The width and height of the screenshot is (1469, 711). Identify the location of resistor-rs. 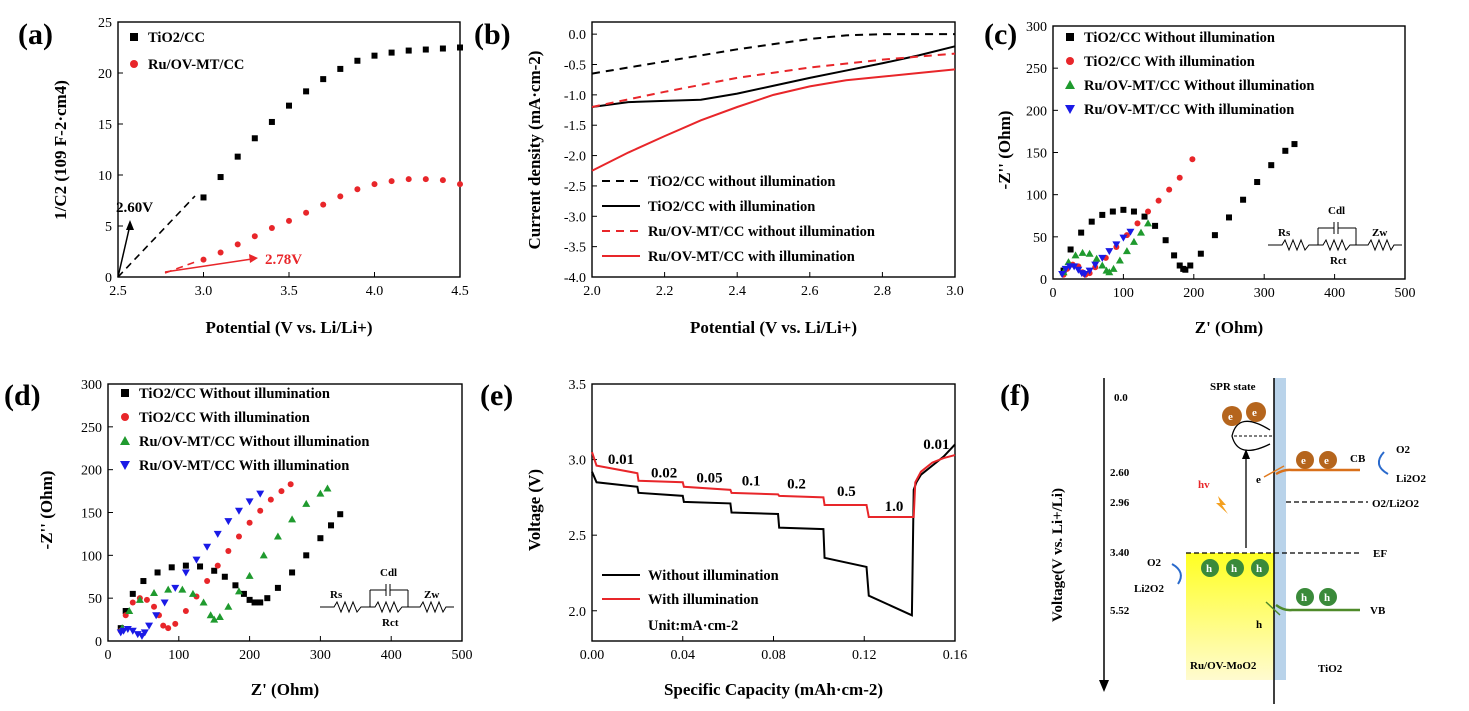
(345, 607).